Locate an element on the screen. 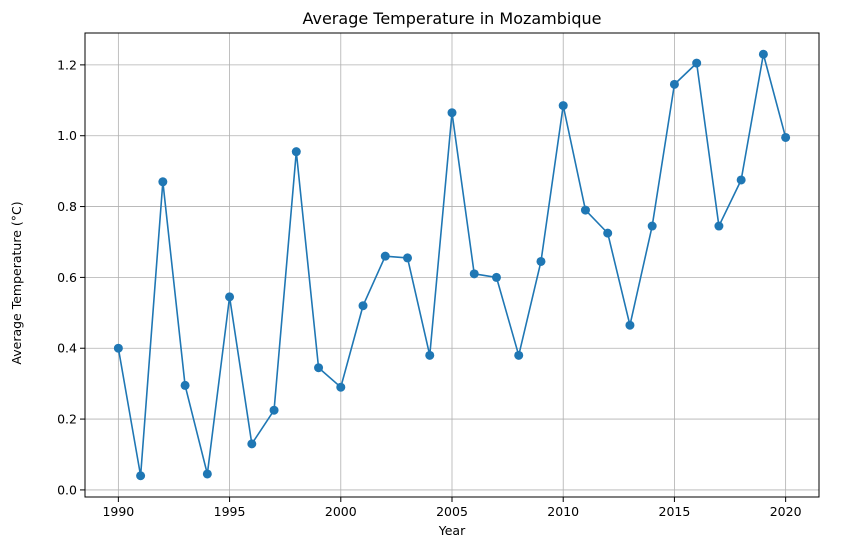 This screenshot has width=846, height=547. y-tick-label: 0.6 is located at coordinates (67, 277).